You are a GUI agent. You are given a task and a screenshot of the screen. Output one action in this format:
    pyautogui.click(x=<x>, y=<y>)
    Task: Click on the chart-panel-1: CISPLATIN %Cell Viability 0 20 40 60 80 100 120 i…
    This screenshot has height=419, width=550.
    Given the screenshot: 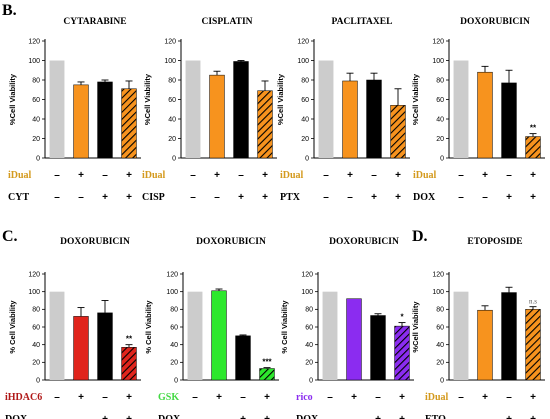 What is the action you would take?
    pyautogui.click(x=209, y=110)
    